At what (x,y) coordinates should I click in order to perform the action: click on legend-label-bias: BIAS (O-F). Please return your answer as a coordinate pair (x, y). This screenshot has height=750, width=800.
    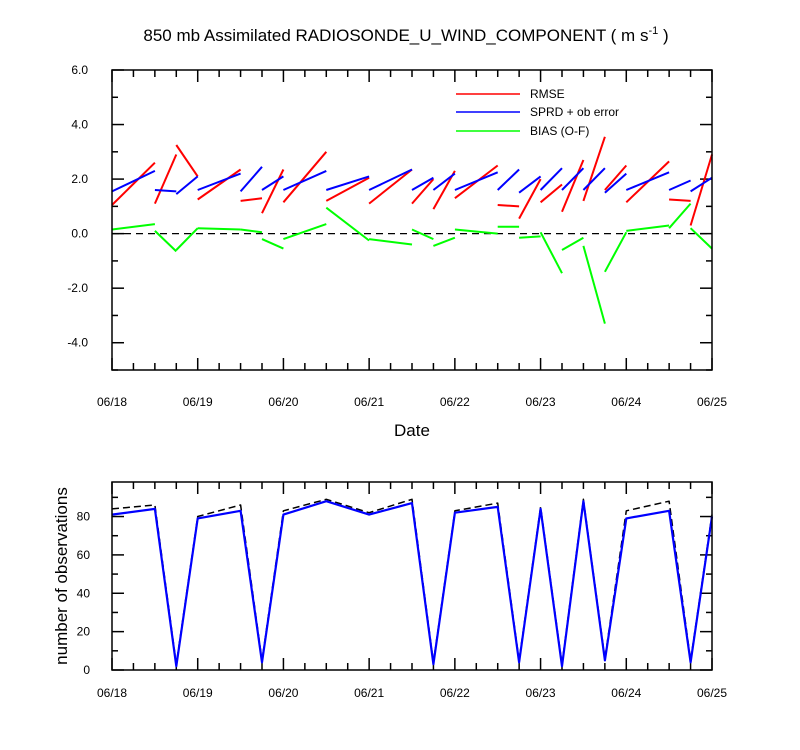
    Looking at the image, I should click on (559, 131).